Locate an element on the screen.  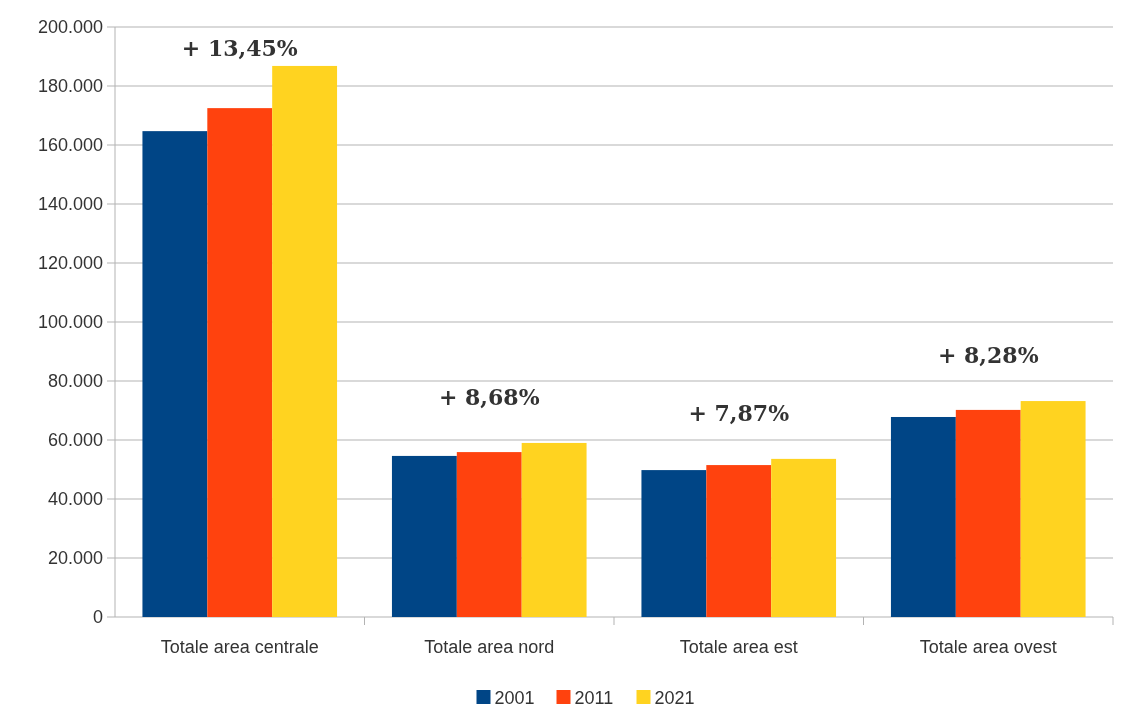
y-tick-label: 20.000 is located at coordinates (75, 558).